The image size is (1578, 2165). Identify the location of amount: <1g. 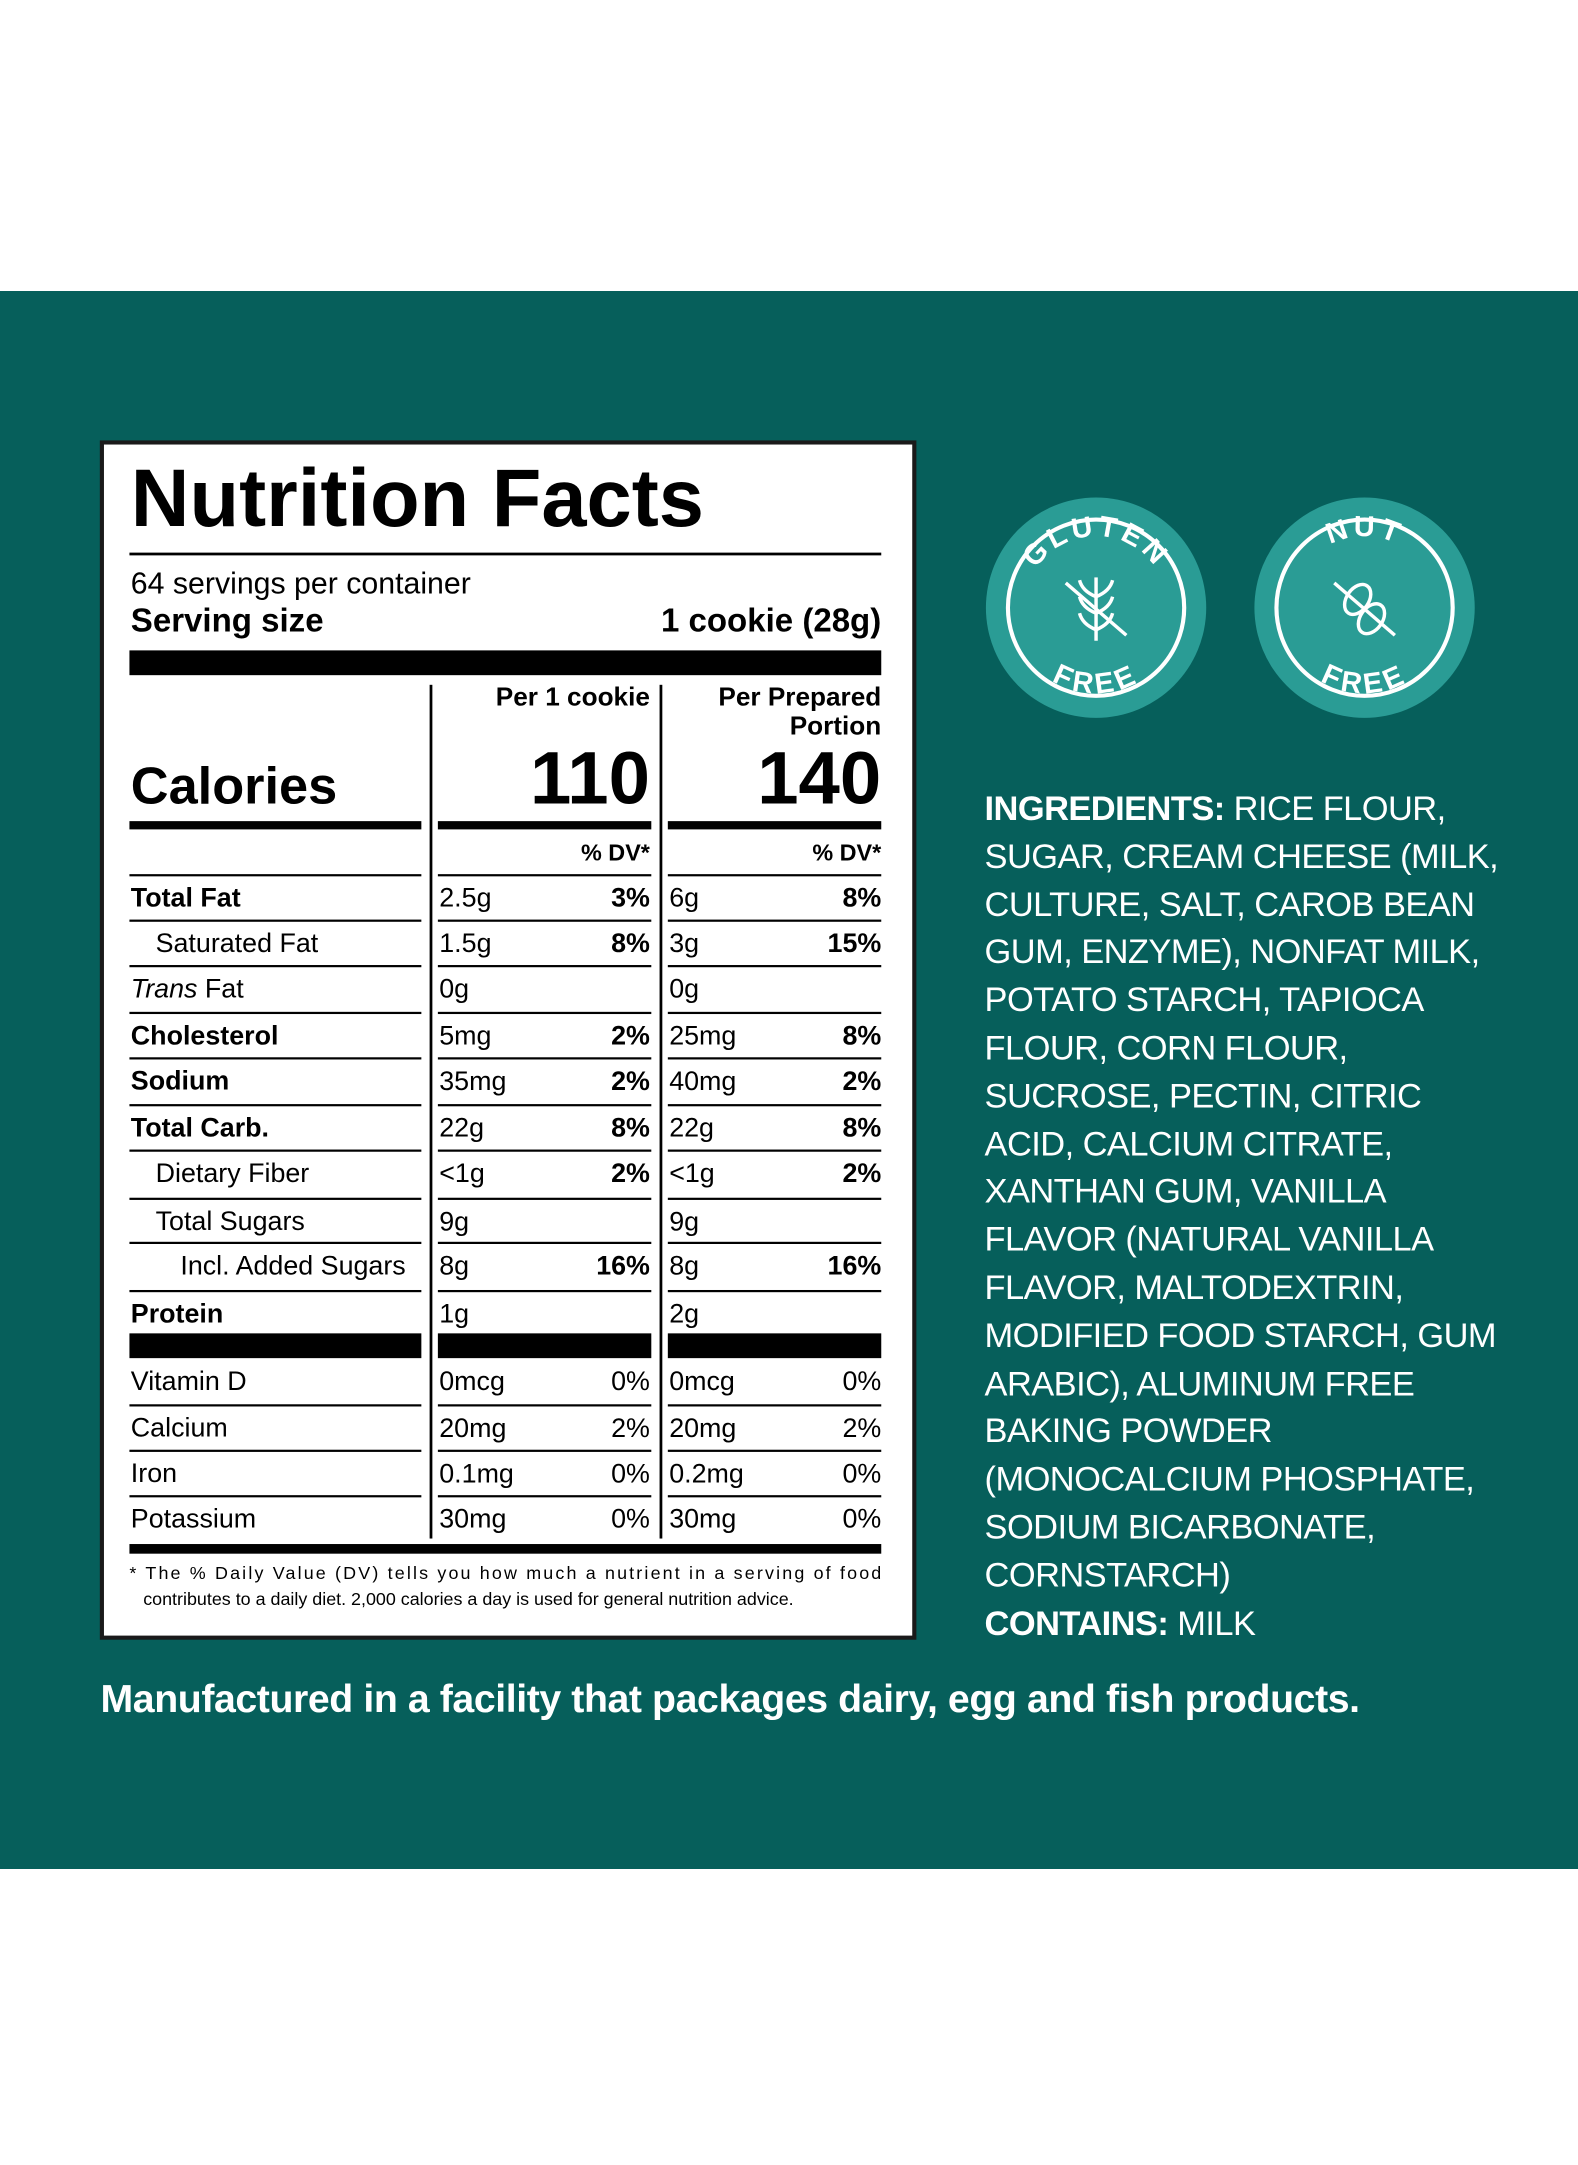
(692, 1173).